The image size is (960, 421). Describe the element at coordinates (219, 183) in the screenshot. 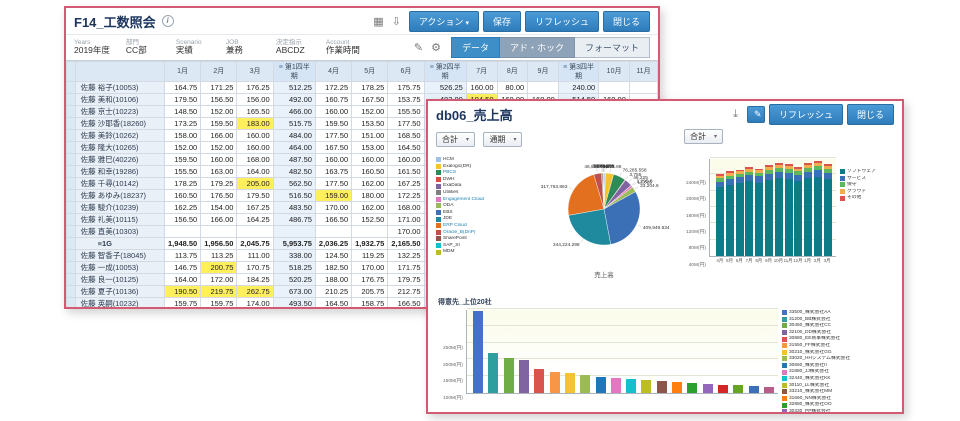

I see `data-cell: 179.25` at that location.